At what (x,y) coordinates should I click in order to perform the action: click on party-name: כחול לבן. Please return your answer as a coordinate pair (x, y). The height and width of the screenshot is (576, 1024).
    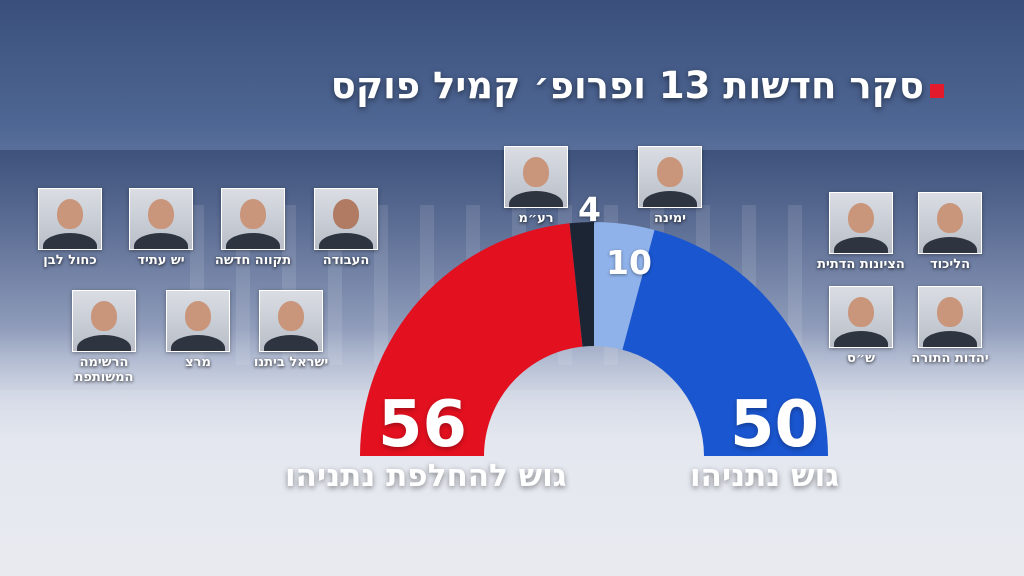
    Looking at the image, I should click on (70, 260).